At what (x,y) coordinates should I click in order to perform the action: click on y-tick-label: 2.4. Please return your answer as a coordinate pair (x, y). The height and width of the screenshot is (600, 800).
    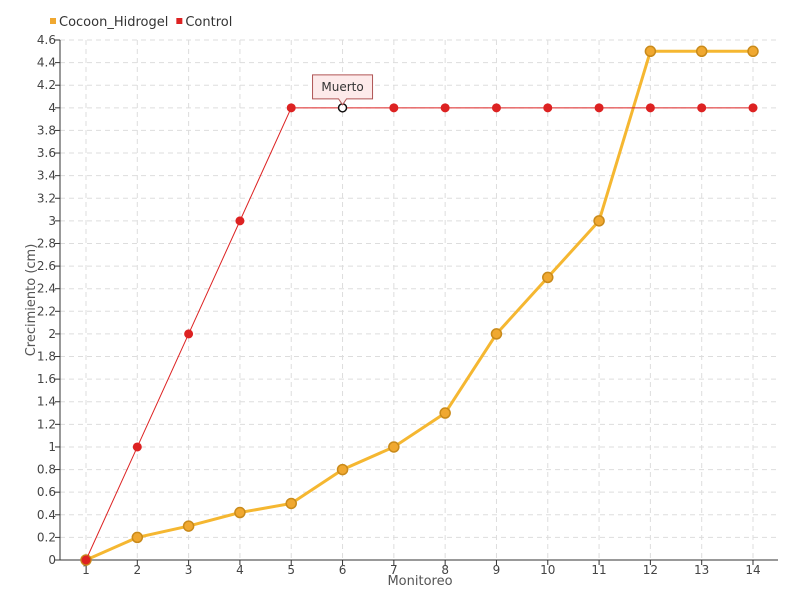
    Looking at the image, I should click on (46, 289).